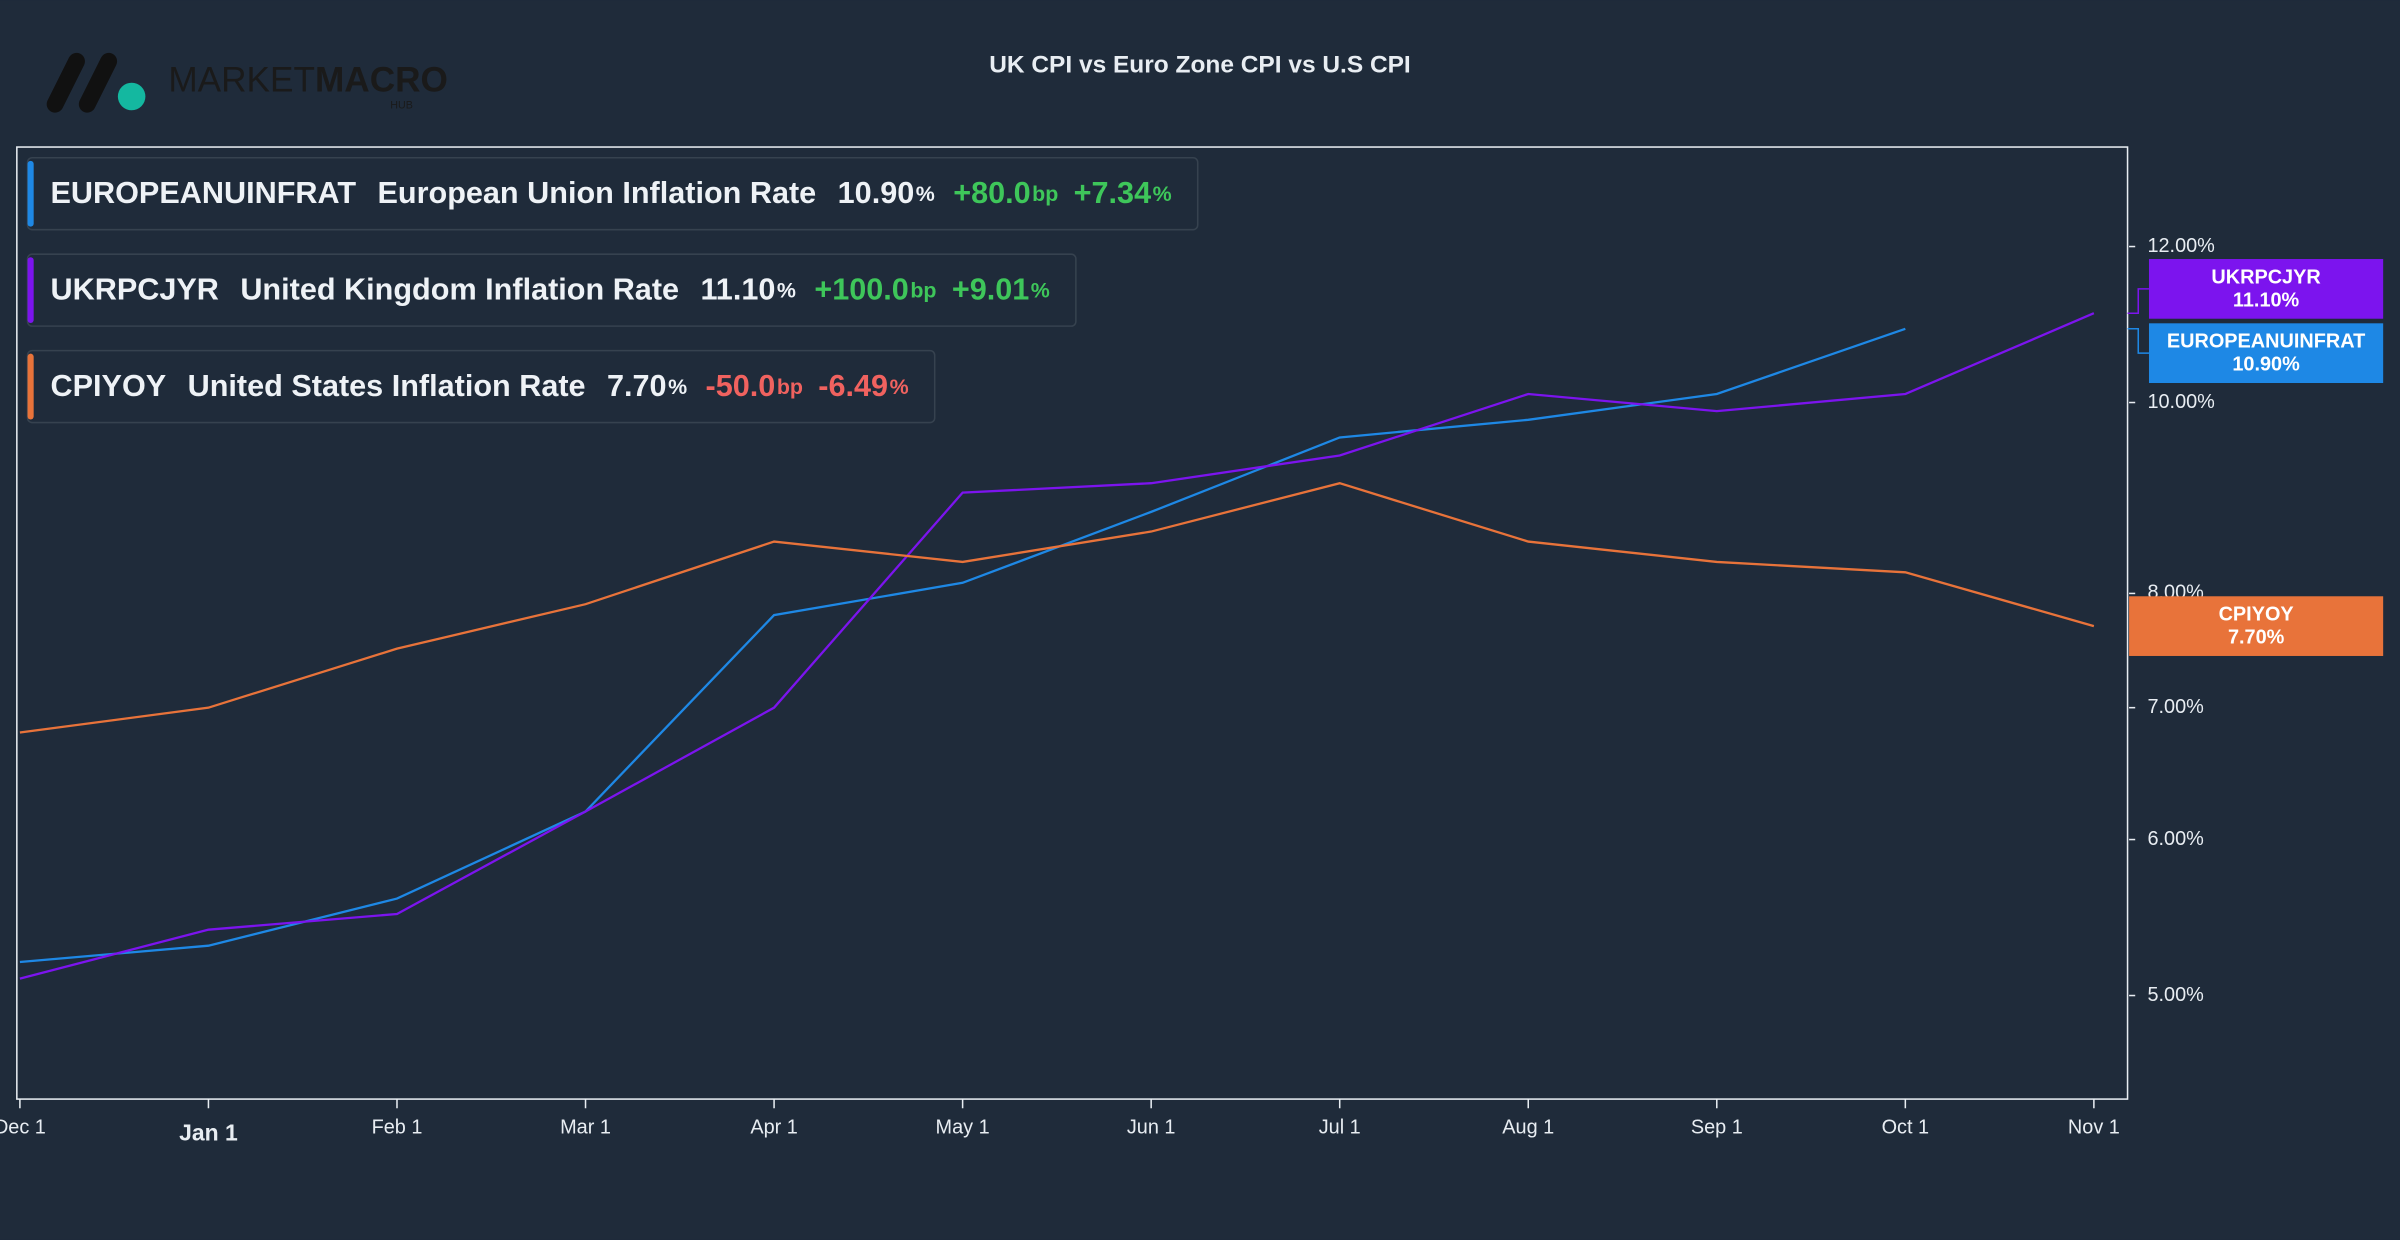 The height and width of the screenshot is (1240, 2400). What do you see at coordinates (2266, 342) in the screenshot?
I see `end-label-name: EUROPEANUINFRAT` at bounding box center [2266, 342].